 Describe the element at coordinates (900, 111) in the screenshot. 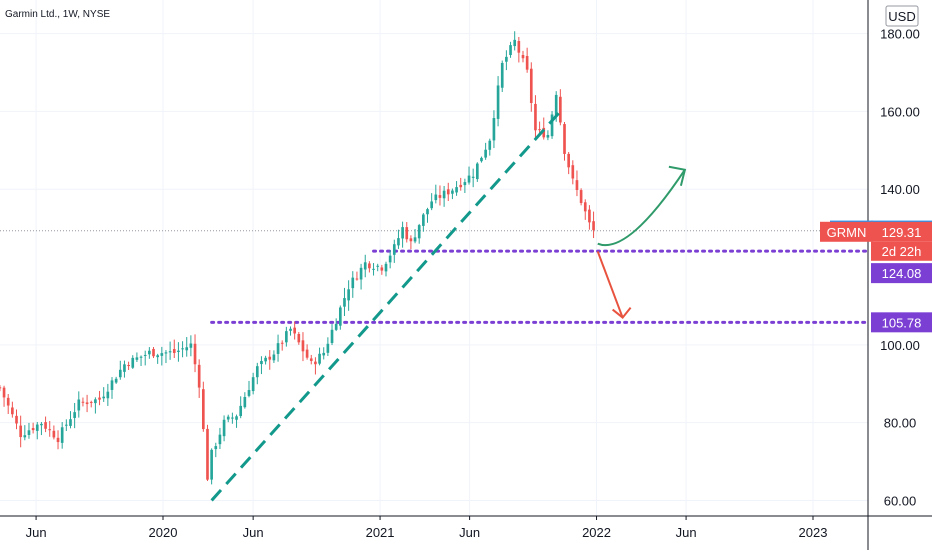

I see `y-tick-label: 160.00` at that location.